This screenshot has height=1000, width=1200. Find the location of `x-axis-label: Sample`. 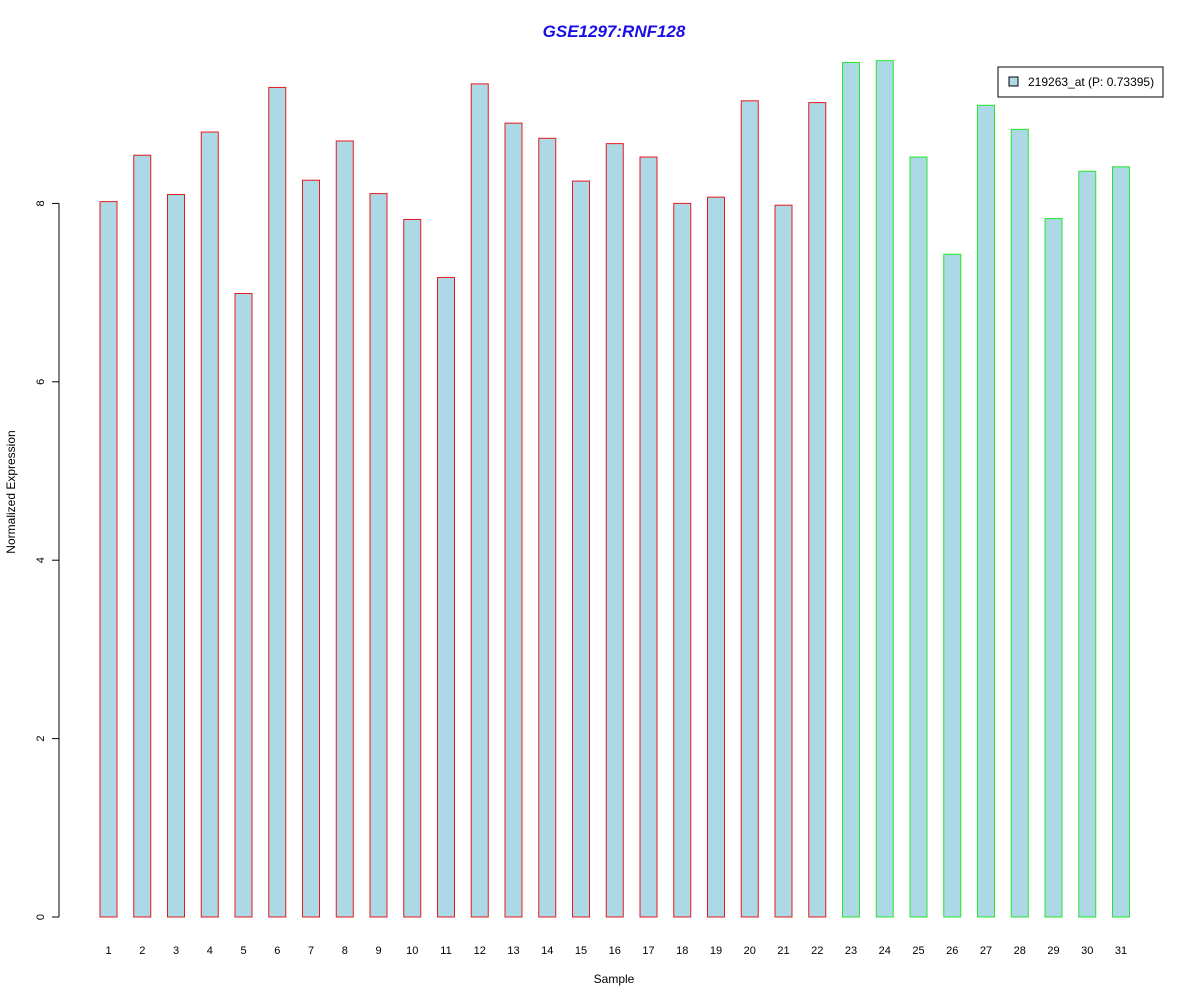

x-axis-label: Sample is located at coordinates (614, 979).